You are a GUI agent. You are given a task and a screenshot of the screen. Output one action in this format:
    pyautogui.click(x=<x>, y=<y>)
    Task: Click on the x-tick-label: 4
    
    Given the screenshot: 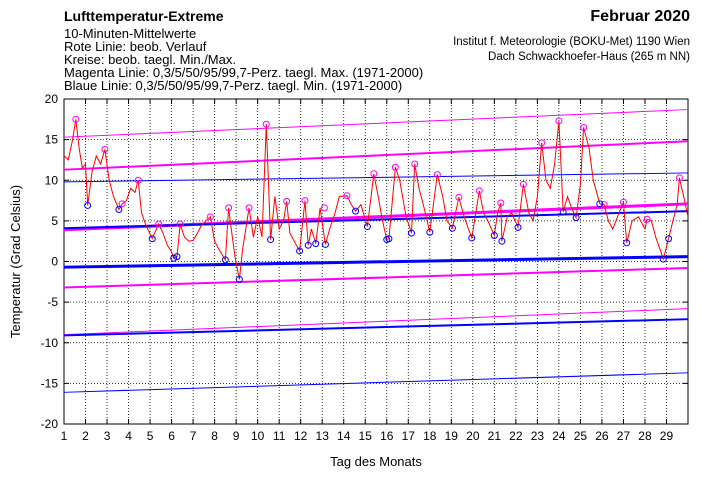 What is the action you would take?
    pyautogui.click(x=128, y=436)
    